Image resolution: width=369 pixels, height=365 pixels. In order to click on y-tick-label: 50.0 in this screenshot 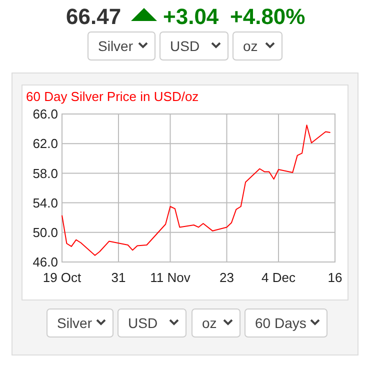, I will do `click(45, 232)`.